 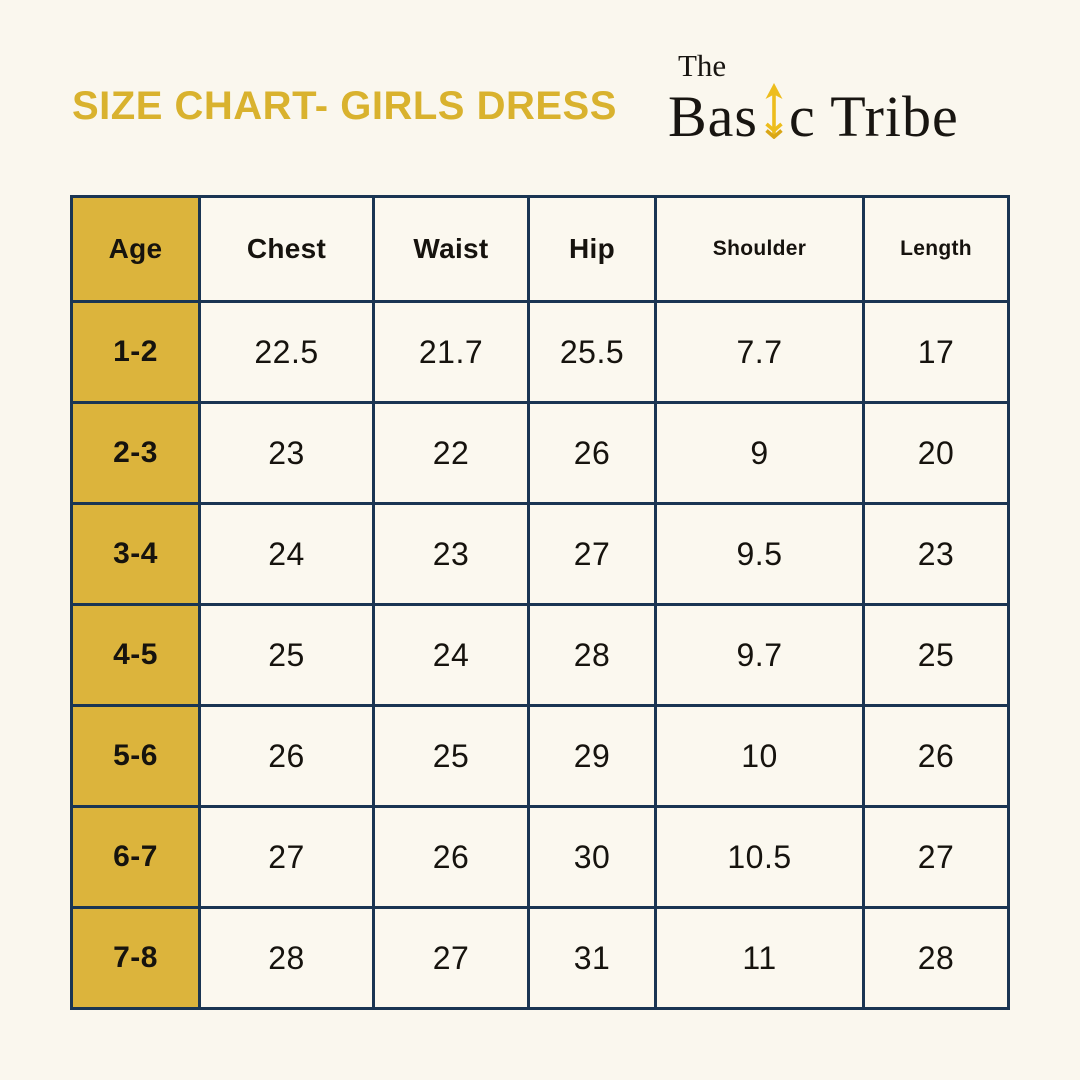 I want to click on measurement-cell: 9, so click(x=759, y=453).